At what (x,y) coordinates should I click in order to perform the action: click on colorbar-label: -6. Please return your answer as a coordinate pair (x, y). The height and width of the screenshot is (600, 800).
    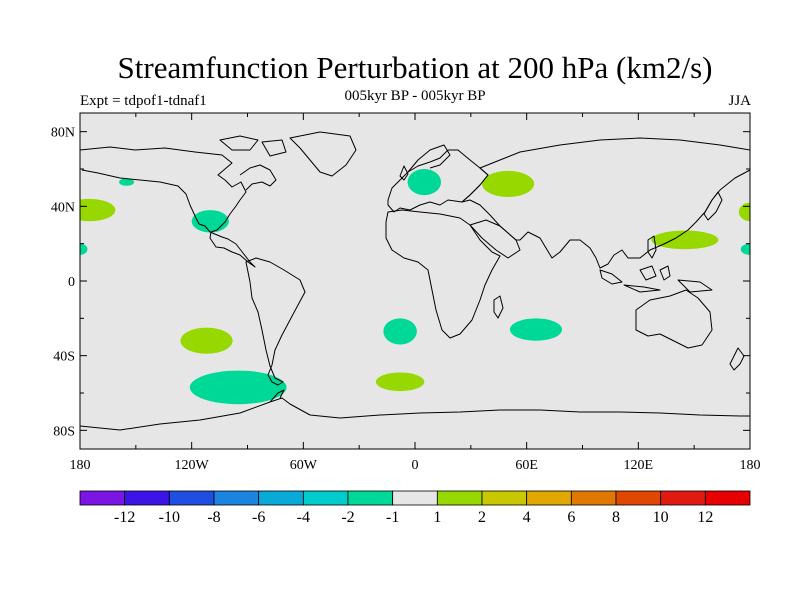
    Looking at the image, I should click on (258, 517).